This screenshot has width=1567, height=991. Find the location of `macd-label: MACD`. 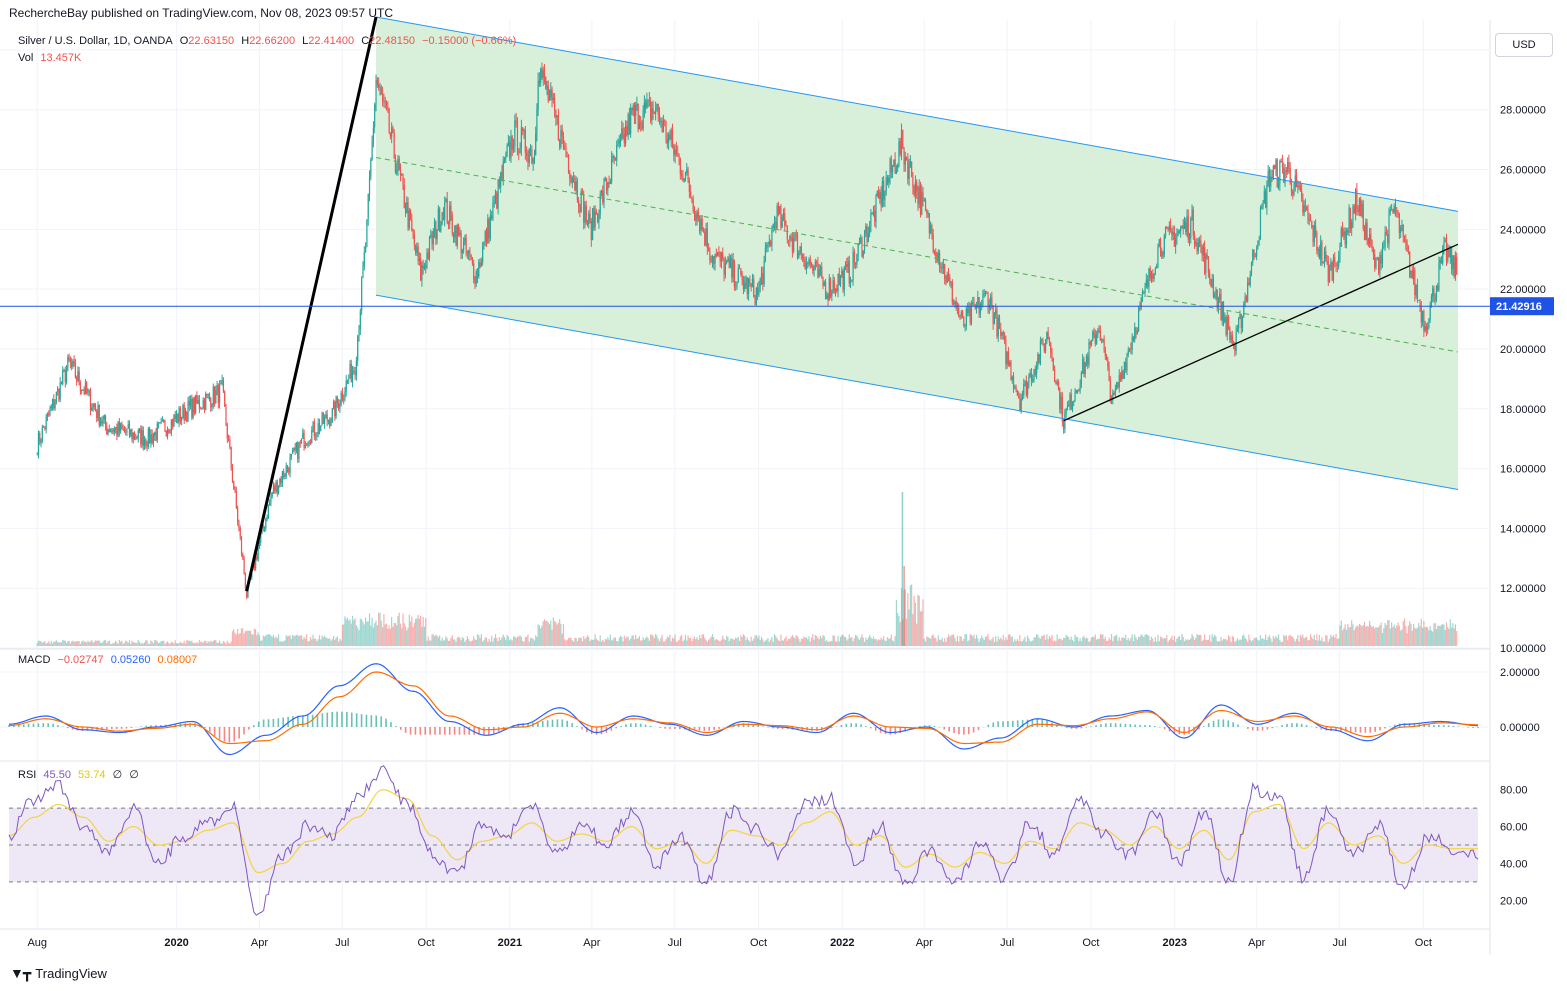

macd-label: MACD is located at coordinates (34, 660).